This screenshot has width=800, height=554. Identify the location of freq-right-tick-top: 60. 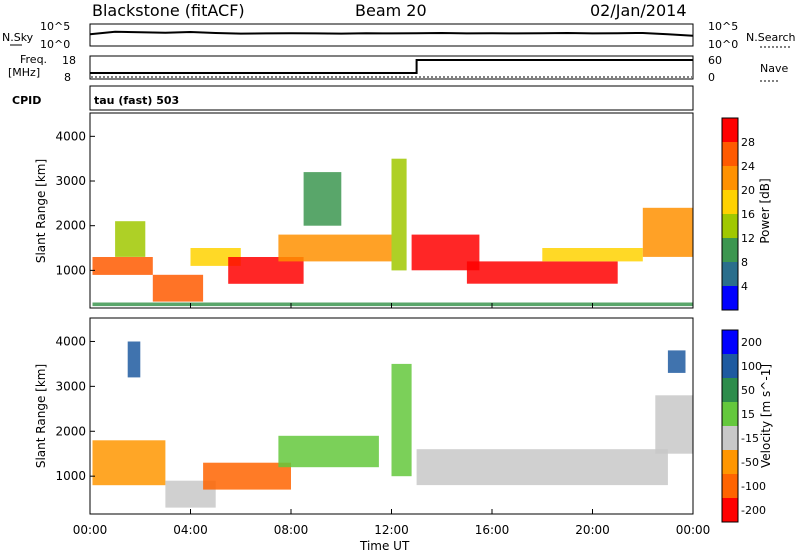
(715, 60).